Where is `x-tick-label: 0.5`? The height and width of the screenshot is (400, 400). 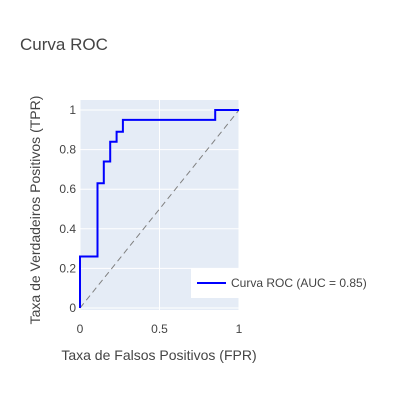
x-tick-label: 0.5 is located at coordinates (159, 329).